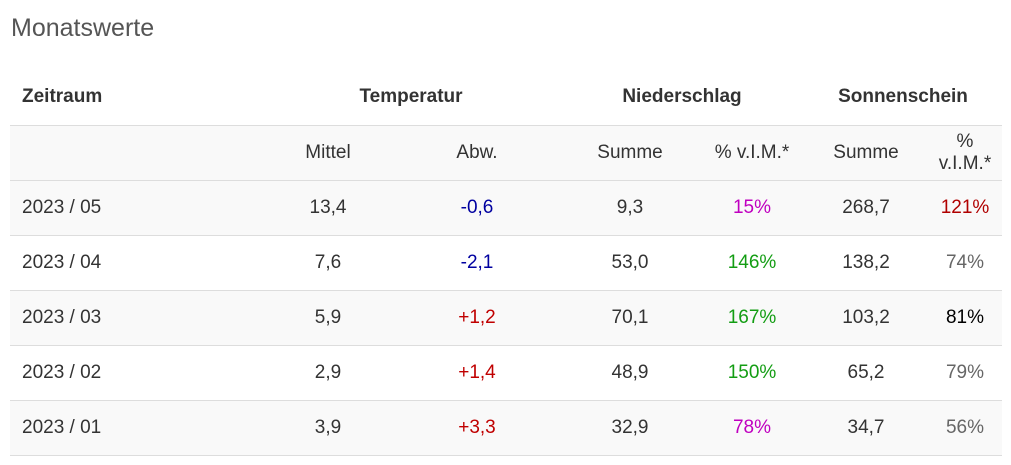  What do you see at coordinates (328, 152) in the screenshot?
I see `subheader-mittel: Mittel` at bounding box center [328, 152].